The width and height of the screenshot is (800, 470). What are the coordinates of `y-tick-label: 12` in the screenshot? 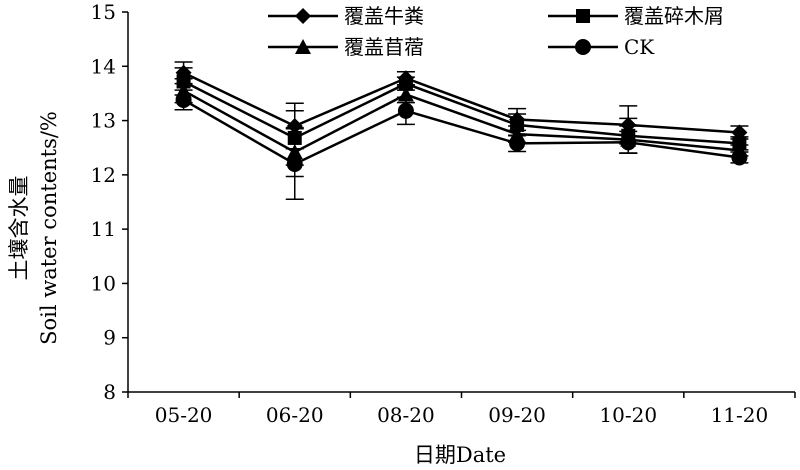 It's located at (103, 175).